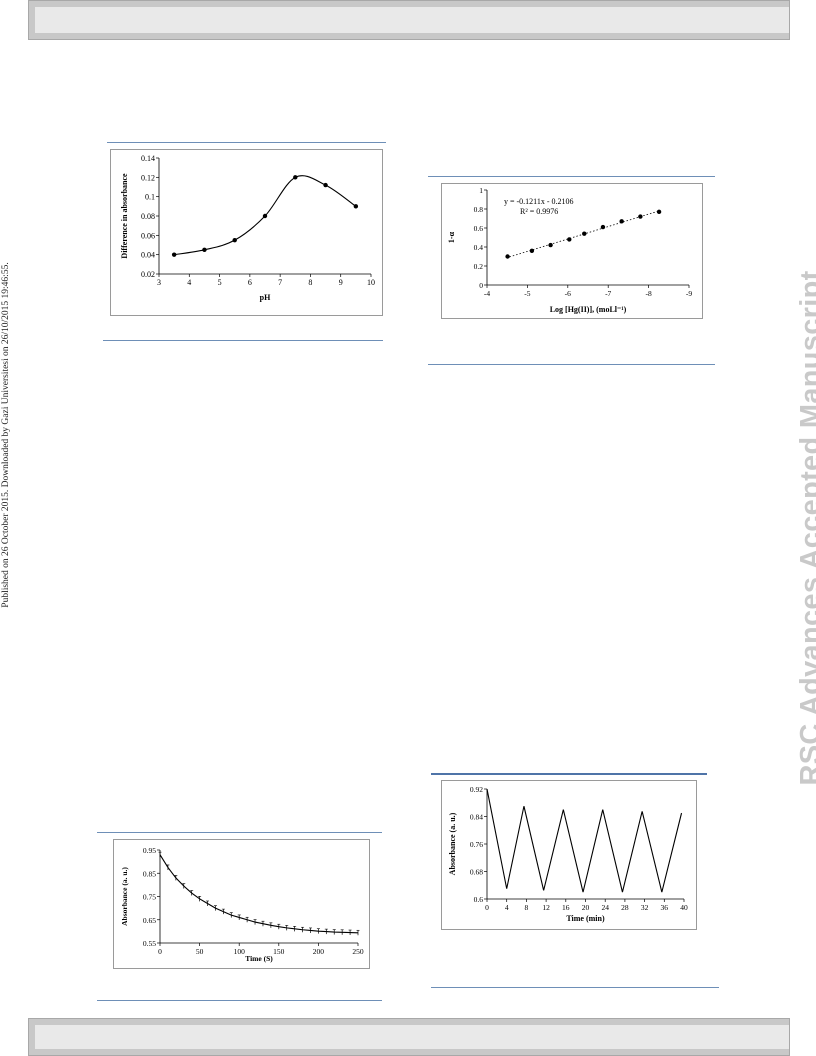 This screenshot has height=1056, width=816. I want to click on x-tick-label: 16, so click(566, 907).